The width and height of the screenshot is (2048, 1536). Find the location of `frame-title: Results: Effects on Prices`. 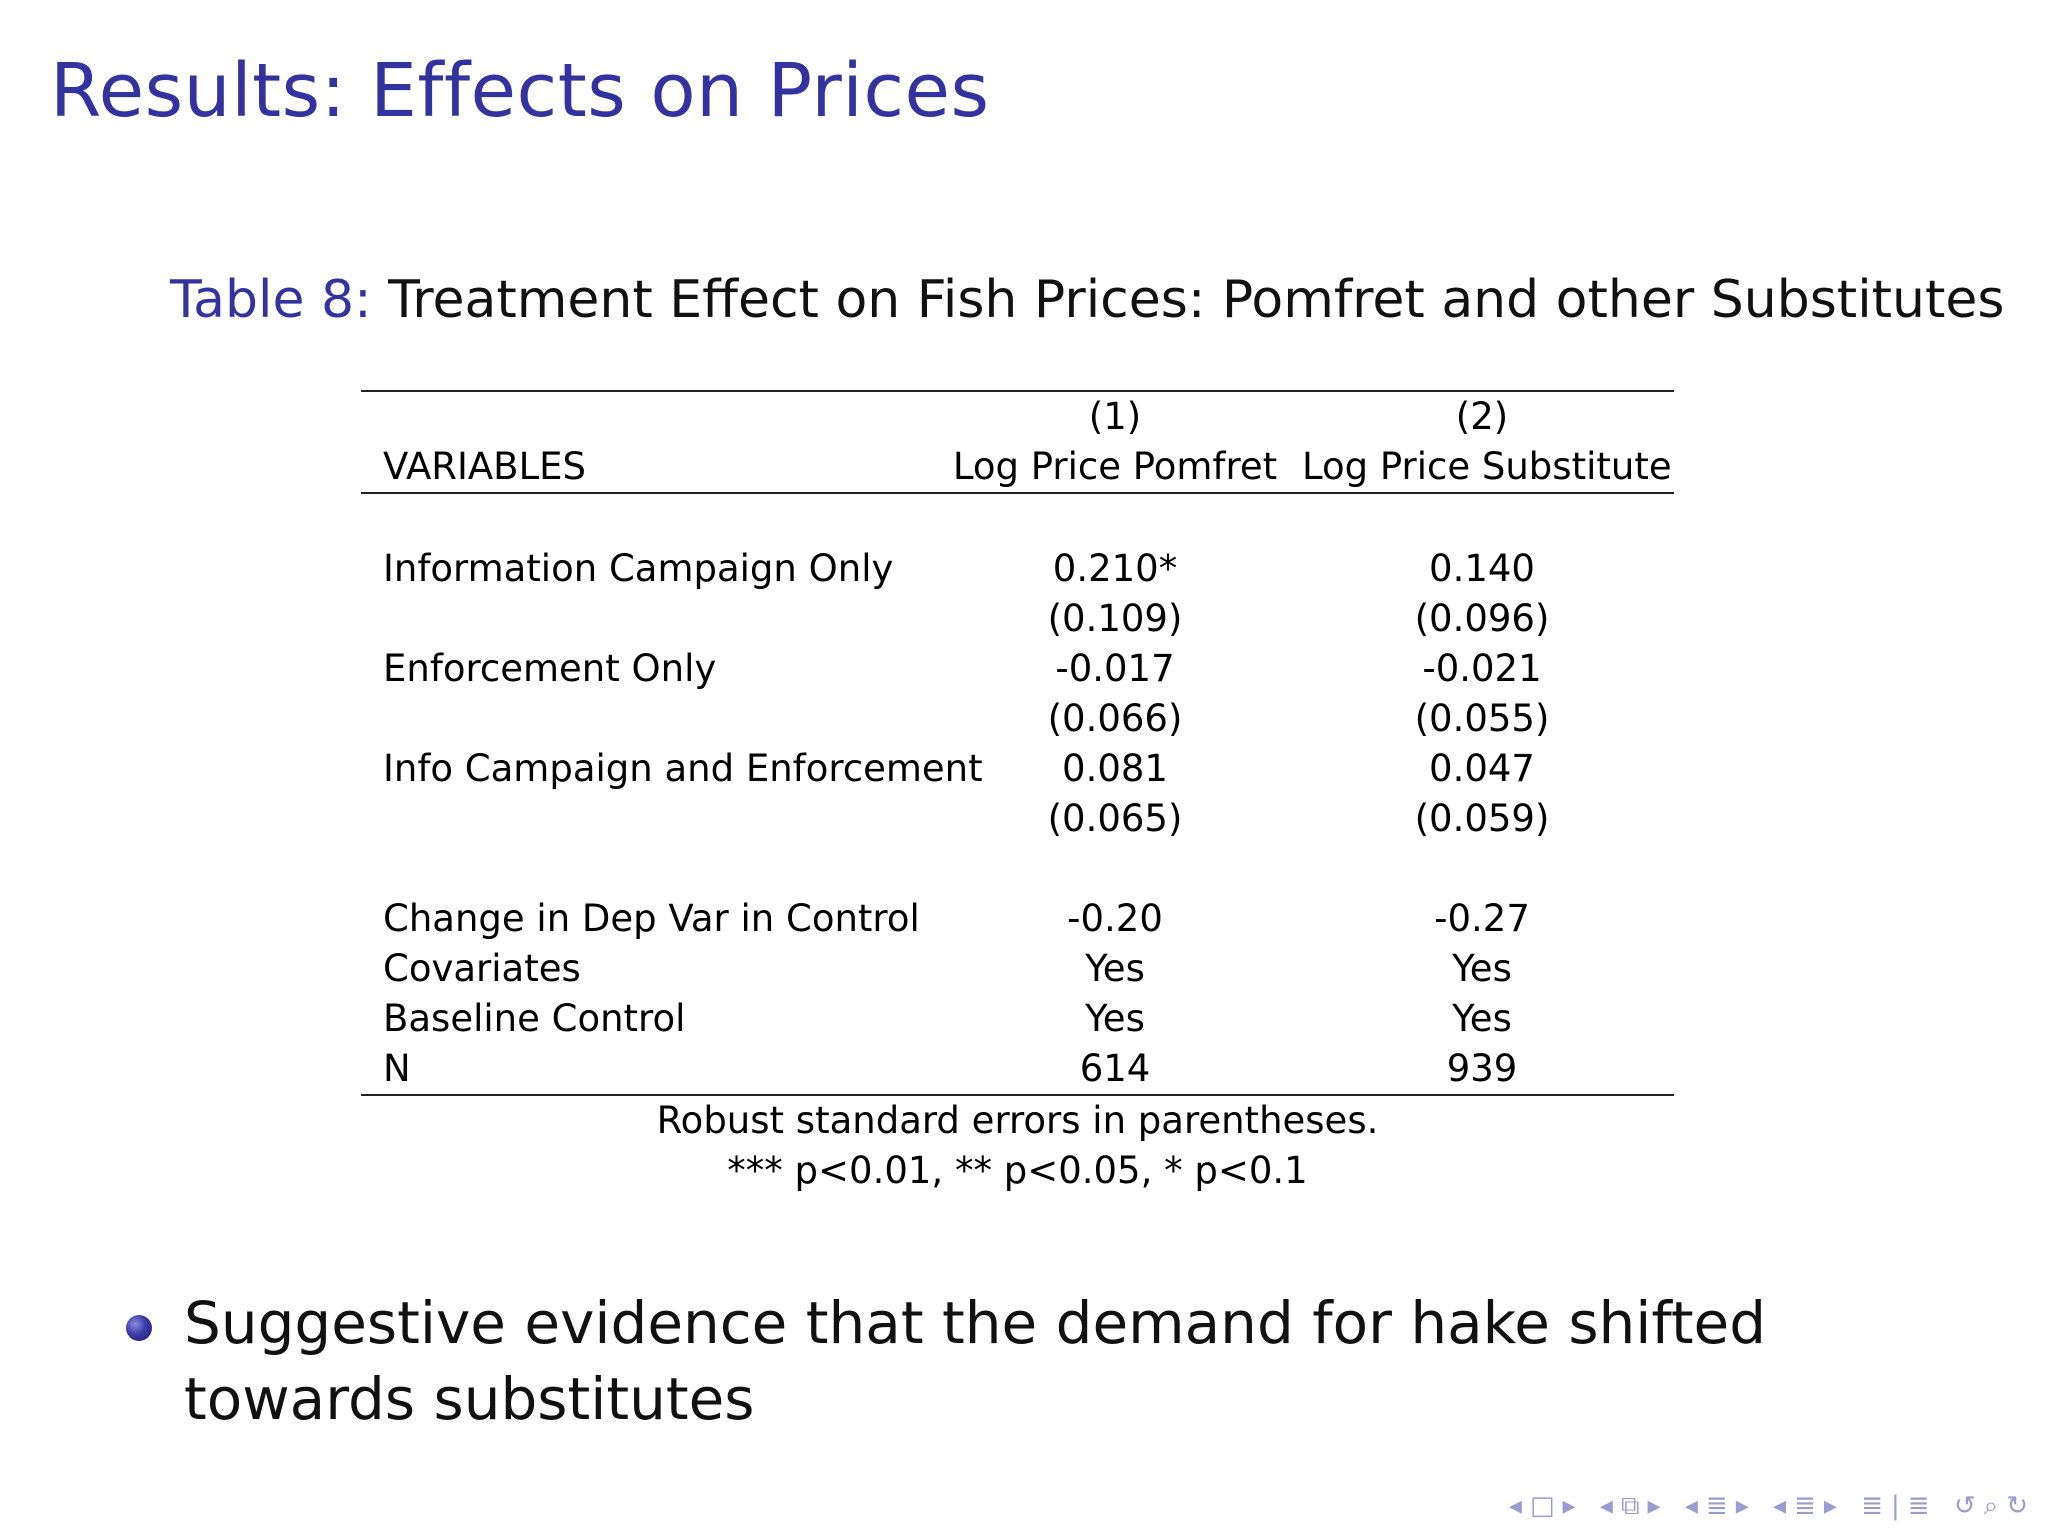

frame-title: Results: Effects on Prices is located at coordinates (520, 91).